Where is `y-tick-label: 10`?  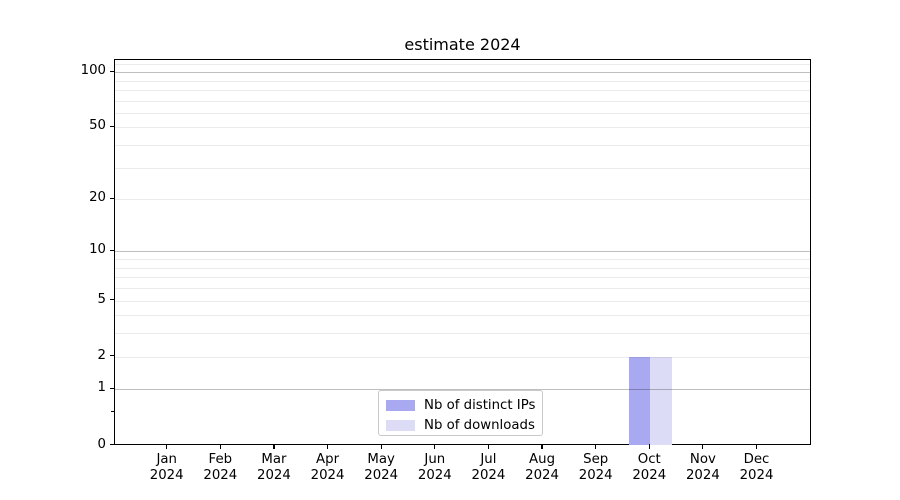 y-tick-label: 10 is located at coordinates (97, 250).